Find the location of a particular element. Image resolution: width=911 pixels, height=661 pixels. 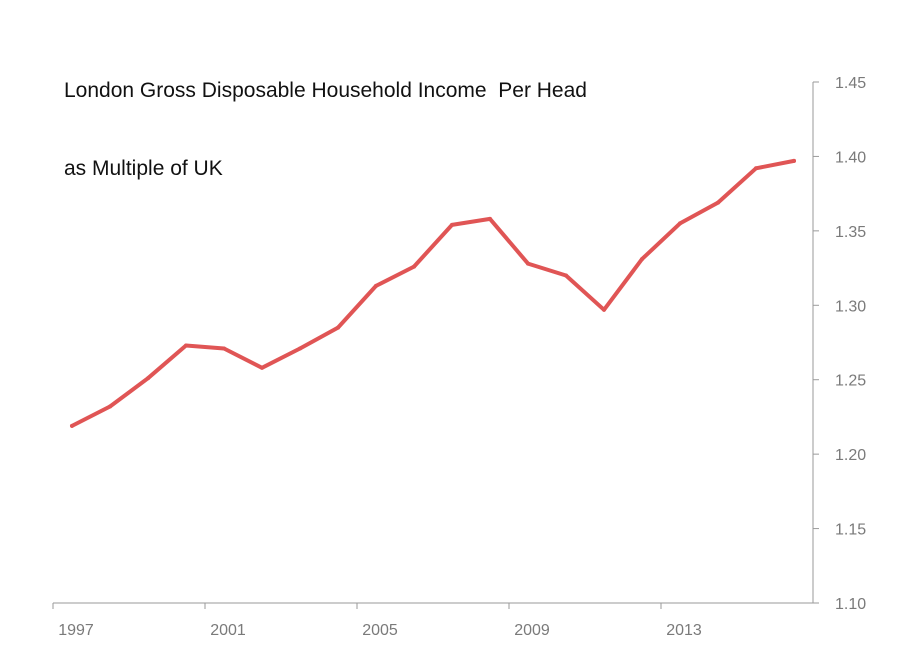

x-tick-label: 2001 is located at coordinates (228, 630).